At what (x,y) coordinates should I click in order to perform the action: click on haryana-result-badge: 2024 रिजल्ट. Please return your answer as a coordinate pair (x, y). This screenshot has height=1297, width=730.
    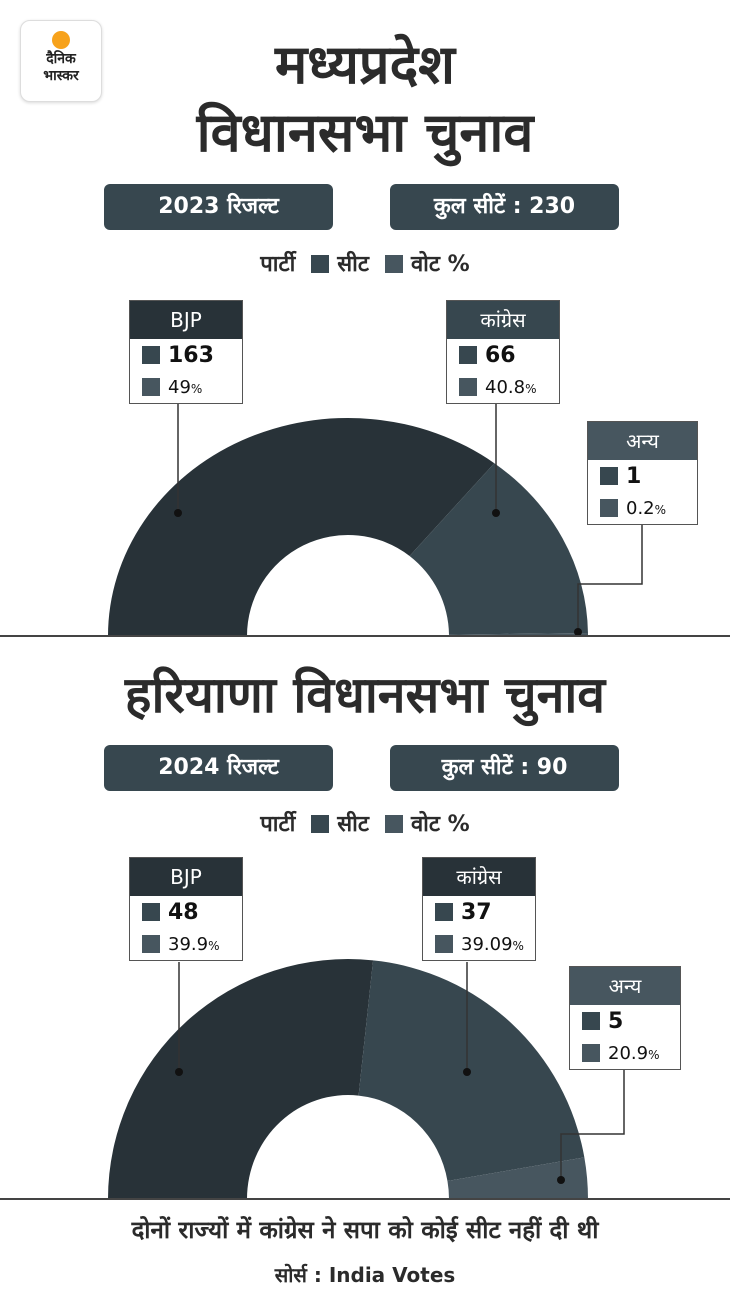
    Looking at the image, I should click on (218, 768).